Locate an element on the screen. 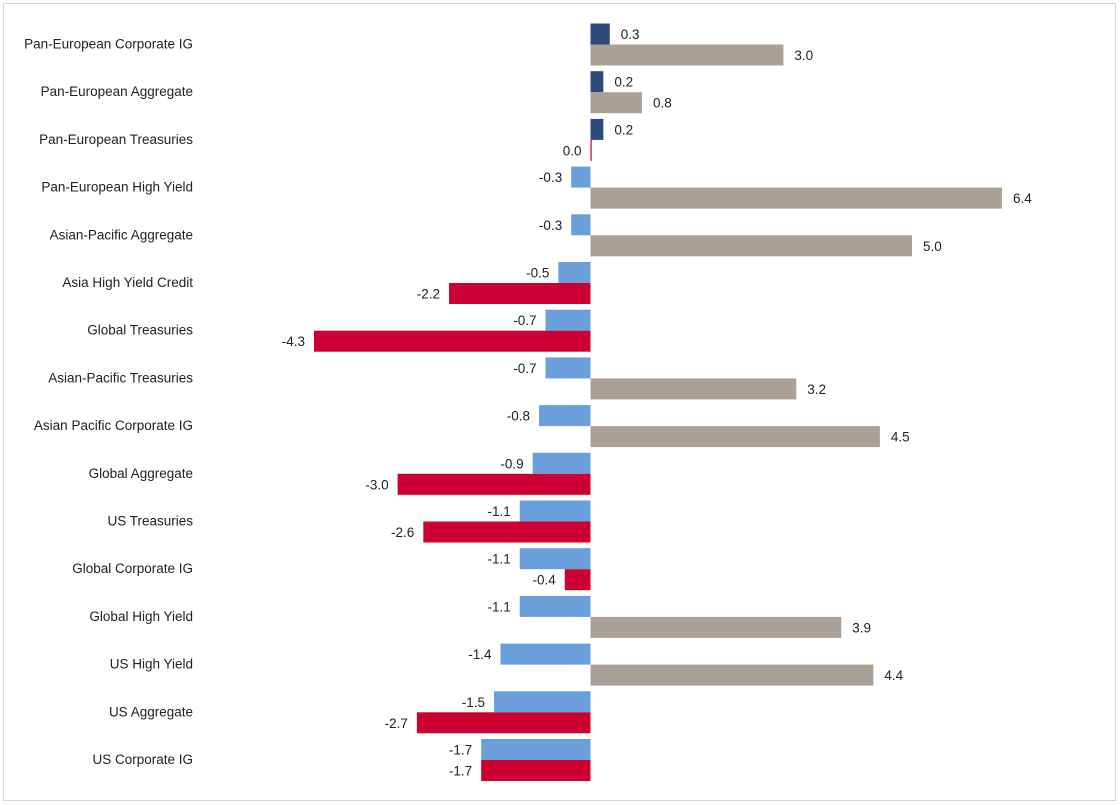 The image size is (1120, 806). data-label: 4.5 is located at coordinates (900, 437).